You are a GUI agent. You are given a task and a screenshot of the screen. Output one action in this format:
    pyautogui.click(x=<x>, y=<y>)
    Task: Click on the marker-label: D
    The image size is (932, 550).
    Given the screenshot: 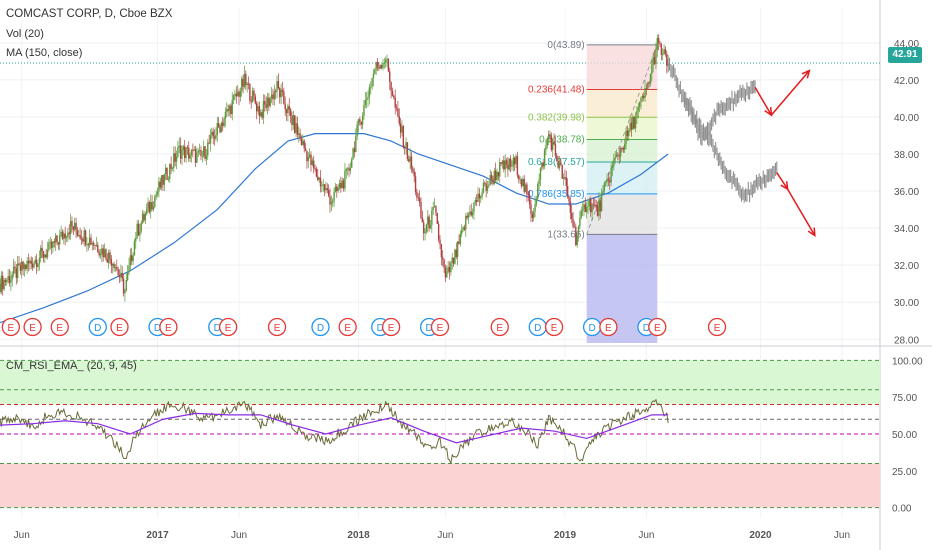 What is the action you would take?
    pyautogui.click(x=97, y=328)
    